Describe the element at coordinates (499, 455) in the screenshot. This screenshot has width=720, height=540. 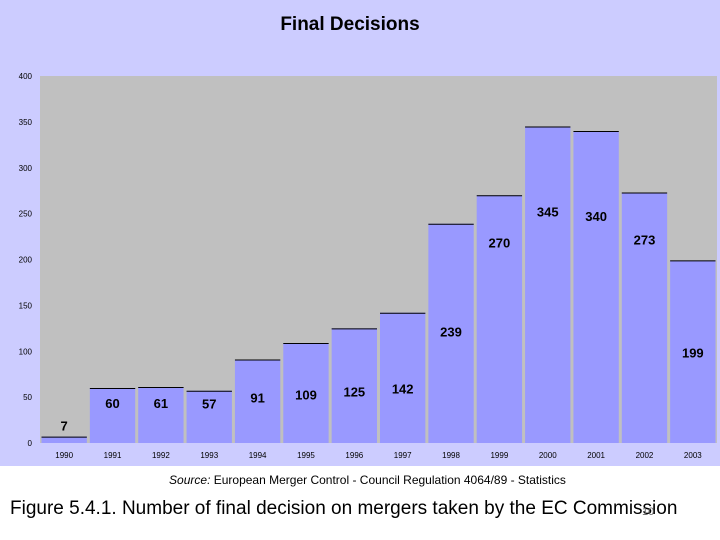
I see `x-tick-label: 1999` at that location.